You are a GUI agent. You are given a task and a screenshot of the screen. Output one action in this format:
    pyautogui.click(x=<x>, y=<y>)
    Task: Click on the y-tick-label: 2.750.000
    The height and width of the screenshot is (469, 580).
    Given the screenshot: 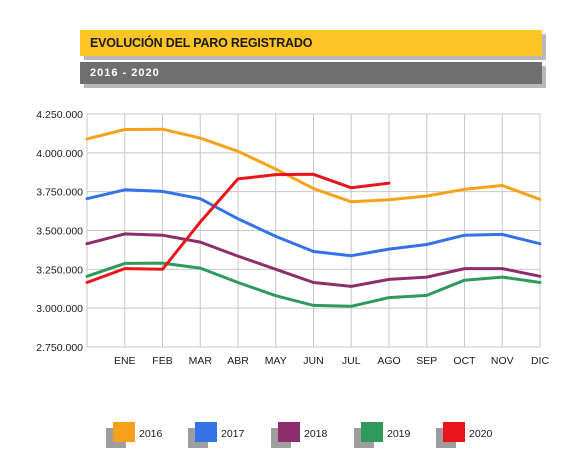 What is the action you would take?
    pyautogui.click(x=59, y=348)
    